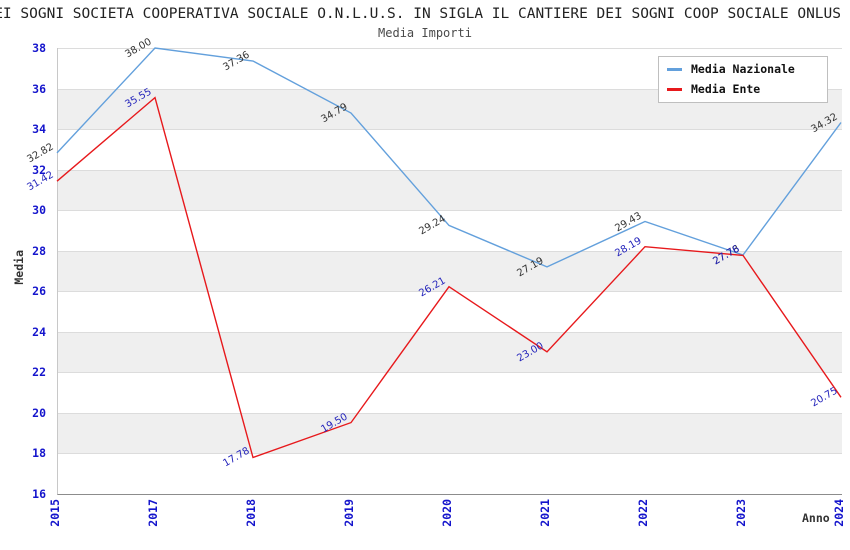 The width and height of the screenshot is (850, 550). I want to click on legend-item-media-ente: Media Ente, so click(743, 89).